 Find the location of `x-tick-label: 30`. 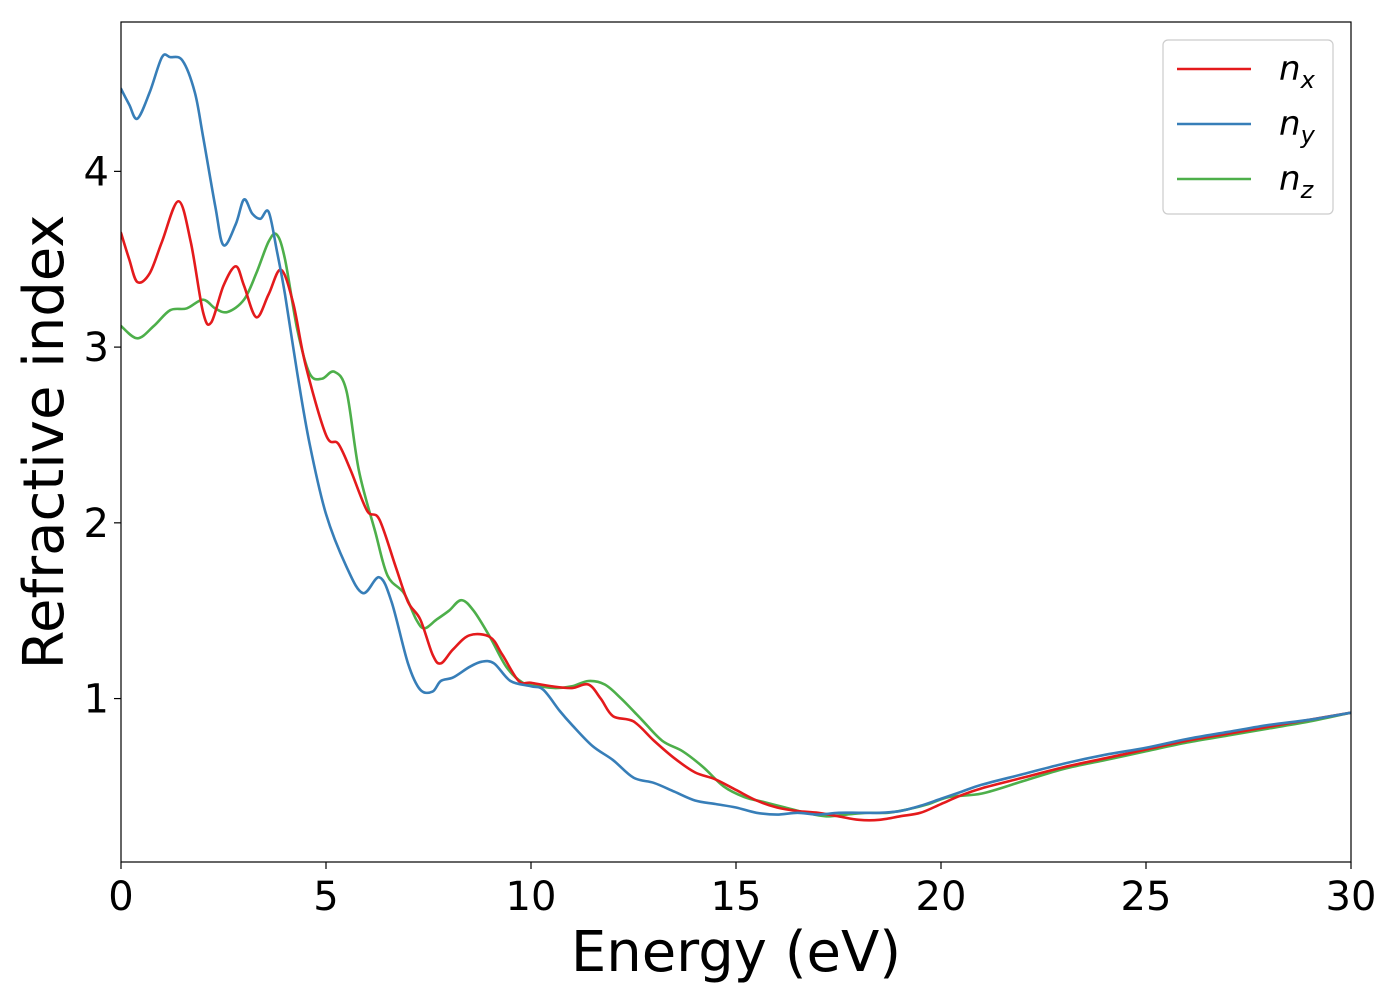

x-tick-label: 30 is located at coordinates (1351, 897).